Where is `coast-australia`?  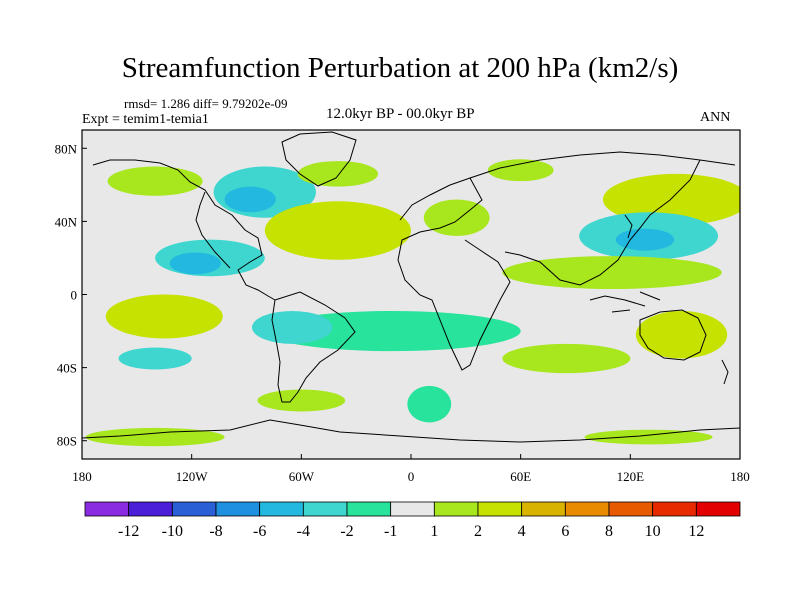
coast-australia is located at coordinates (673, 335).